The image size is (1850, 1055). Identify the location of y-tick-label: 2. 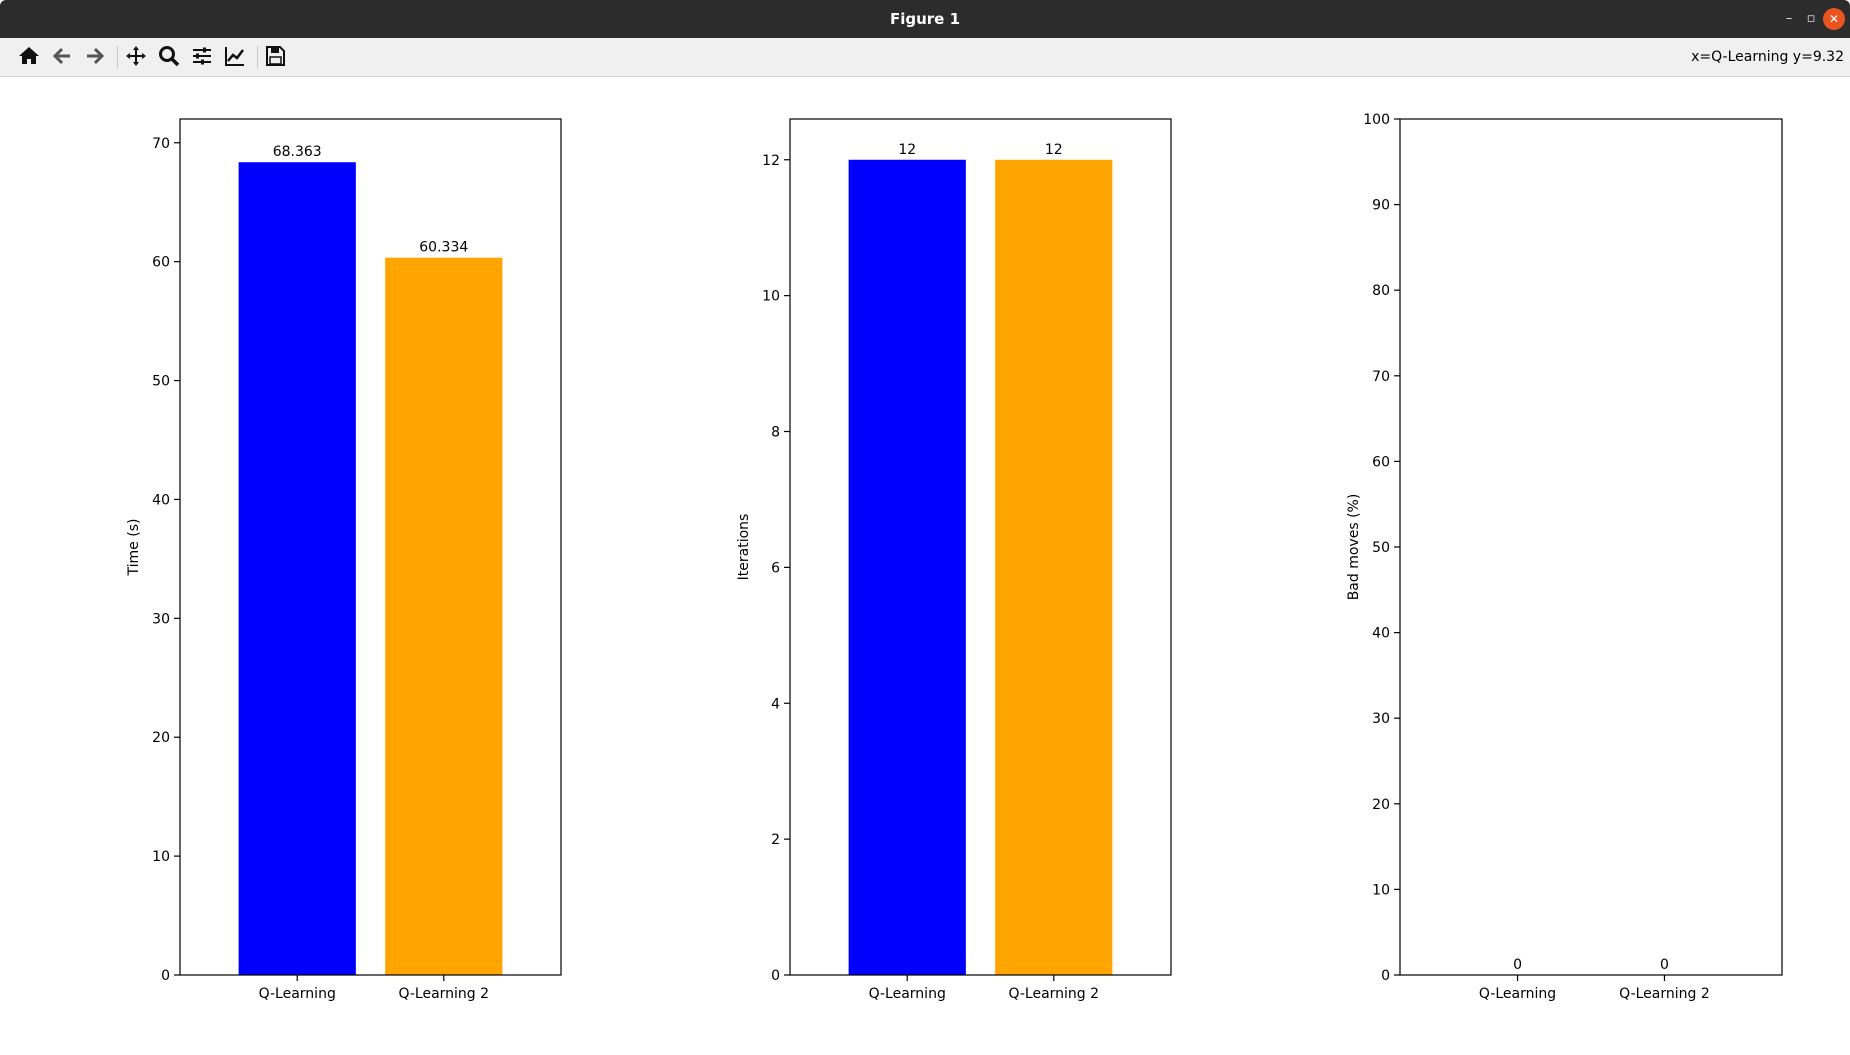
(775, 840).